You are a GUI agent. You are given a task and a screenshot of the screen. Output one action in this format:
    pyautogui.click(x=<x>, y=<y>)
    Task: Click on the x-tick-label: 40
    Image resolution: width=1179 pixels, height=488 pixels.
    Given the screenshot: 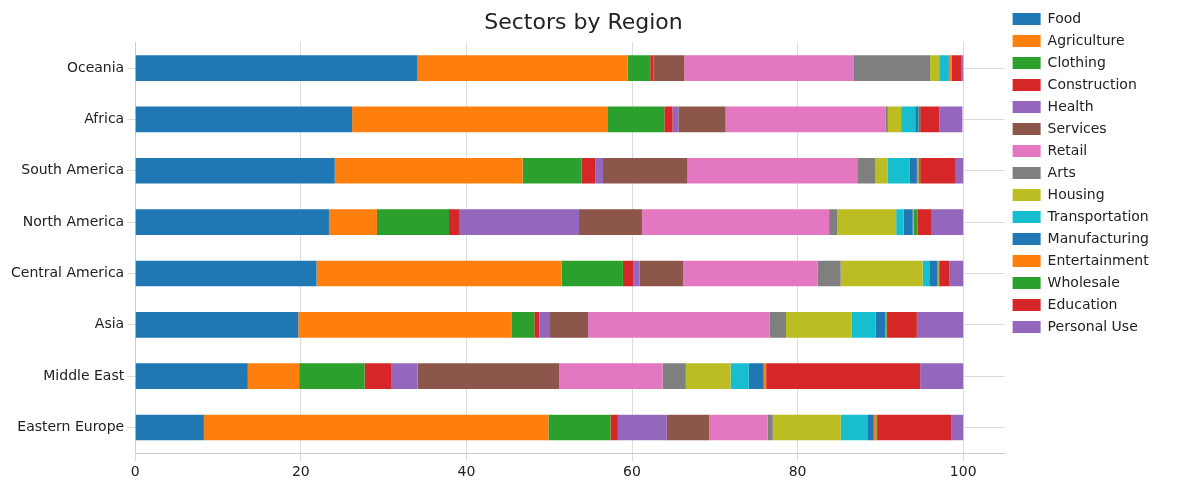 What is the action you would take?
    pyautogui.click(x=466, y=471)
    